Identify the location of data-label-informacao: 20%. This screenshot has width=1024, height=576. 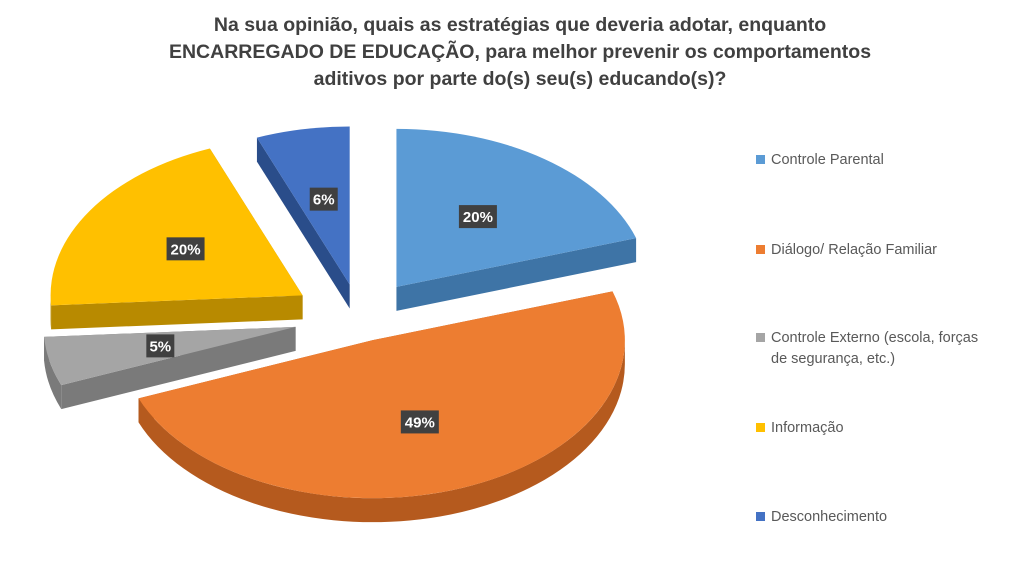
(185, 249).